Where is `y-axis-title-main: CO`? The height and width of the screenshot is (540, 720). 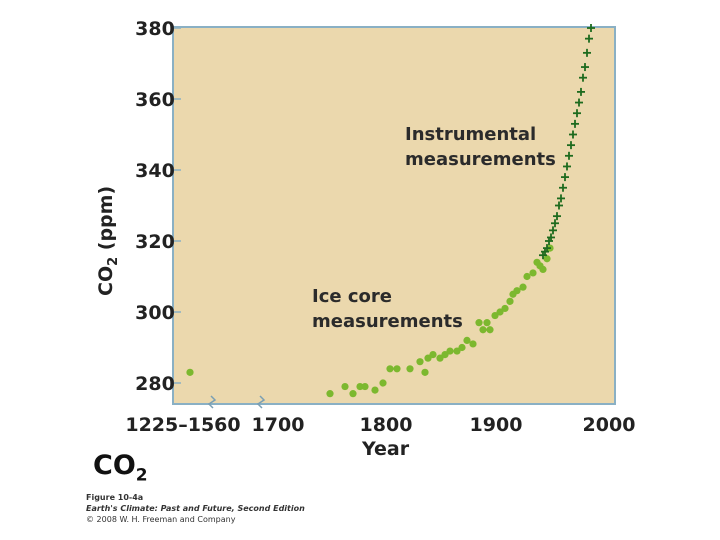 y-axis-title-main: CO is located at coordinates (106, 281).